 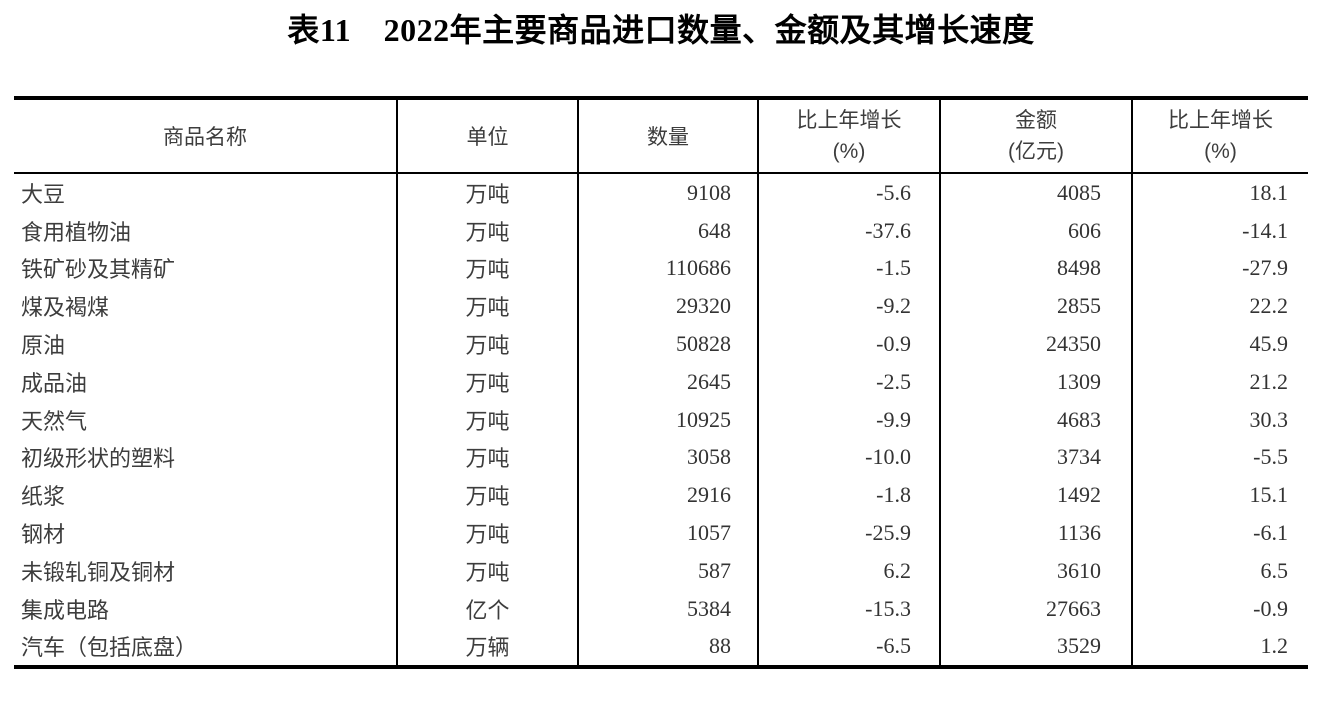 What do you see at coordinates (1269, 306) in the screenshot?
I see `cell-amount-growth: 22.2` at bounding box center [1269, 306].